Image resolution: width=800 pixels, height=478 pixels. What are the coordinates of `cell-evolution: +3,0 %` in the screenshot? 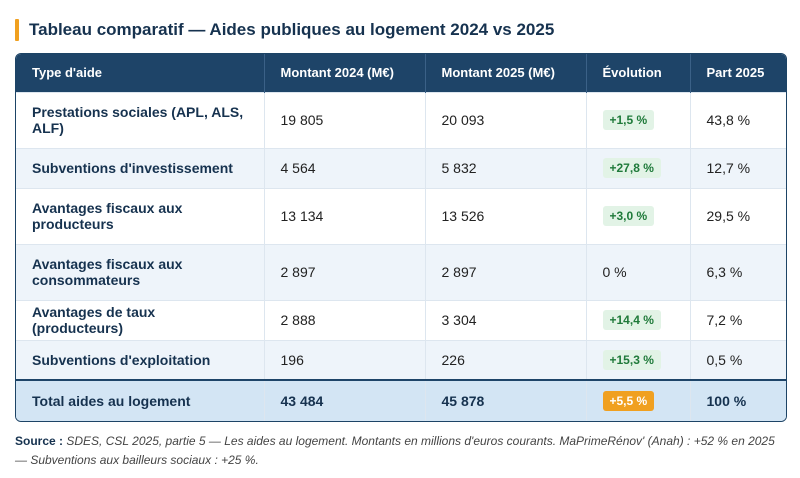 It's located at (637, 215).